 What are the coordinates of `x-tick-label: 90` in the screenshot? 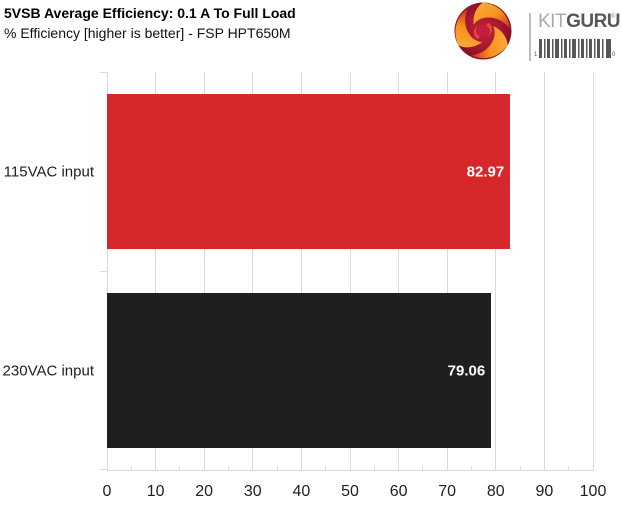 It's located at (544, 491).